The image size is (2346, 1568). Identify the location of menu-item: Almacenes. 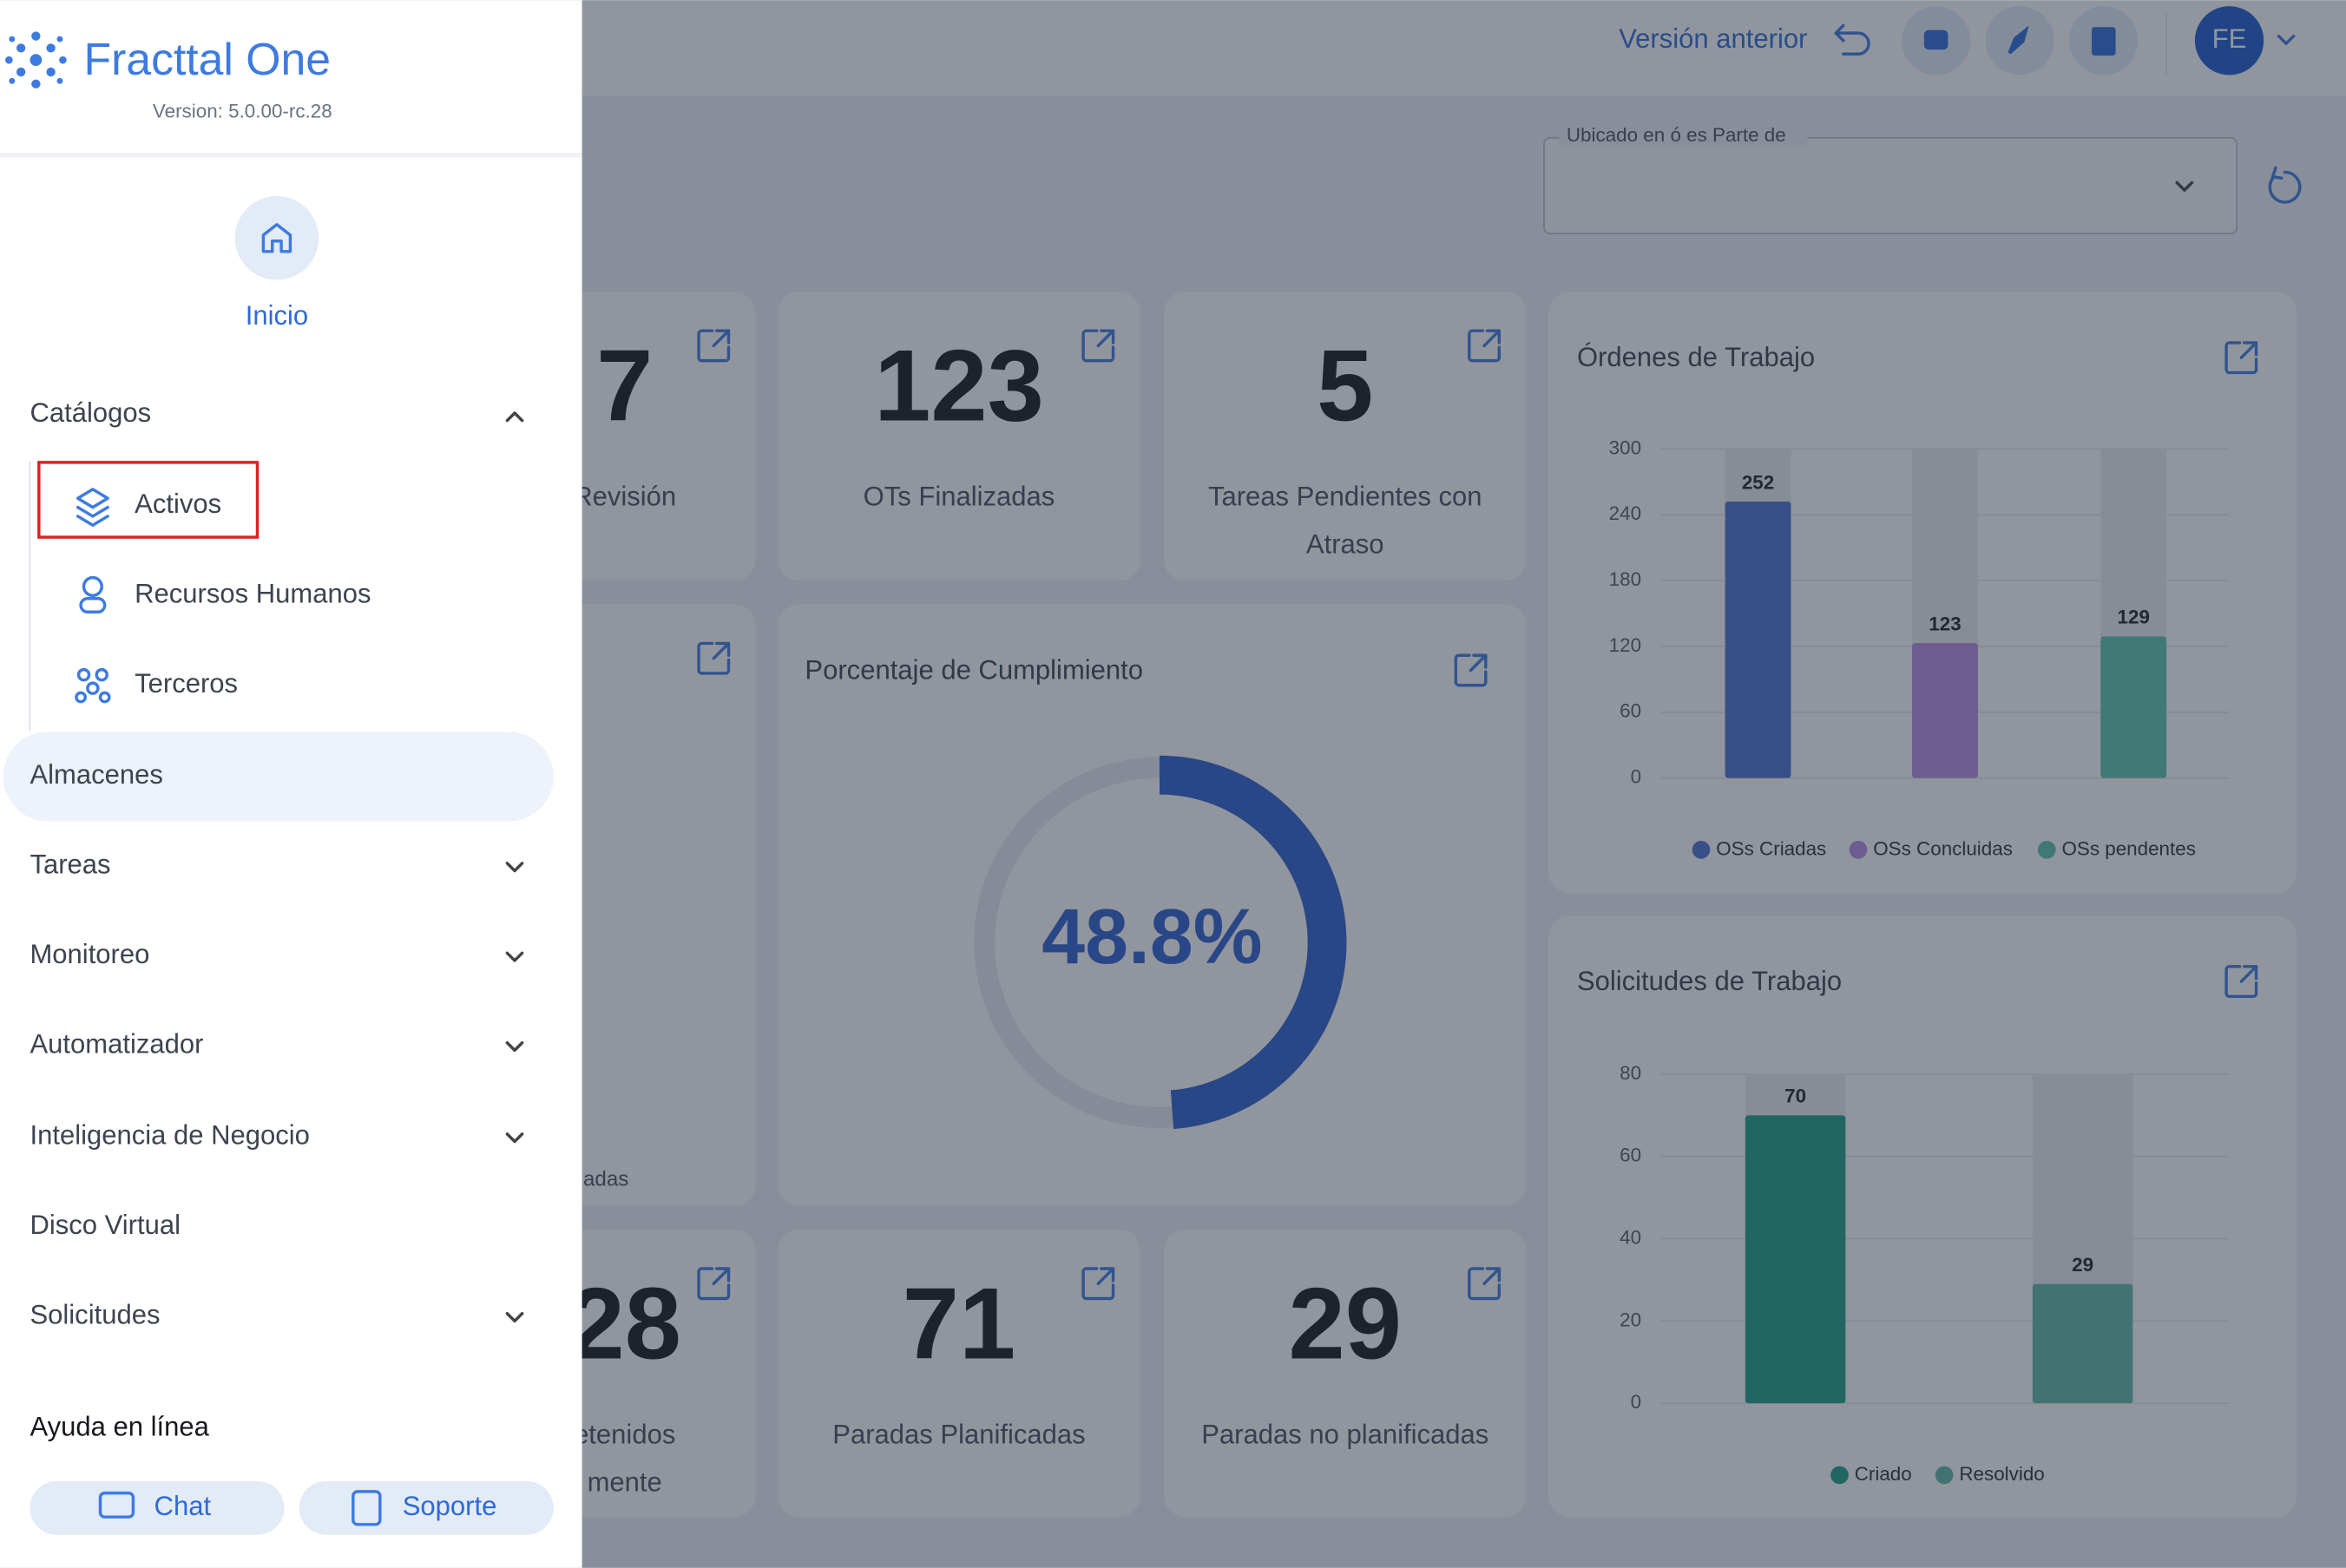
(96, 774).